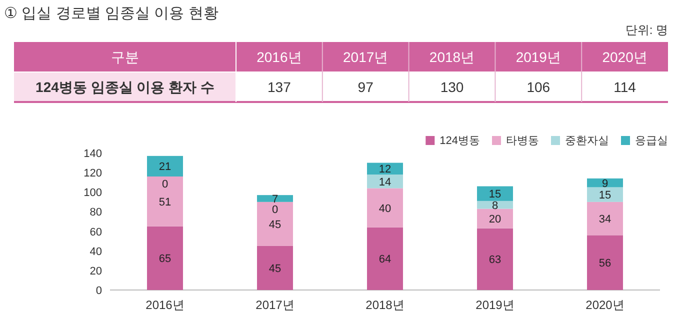 This screenshot has width=680, height=323. Describe the element at coordinates (165, 305) in the screenshot. I see `x-tick-label: 2016년` at that location.